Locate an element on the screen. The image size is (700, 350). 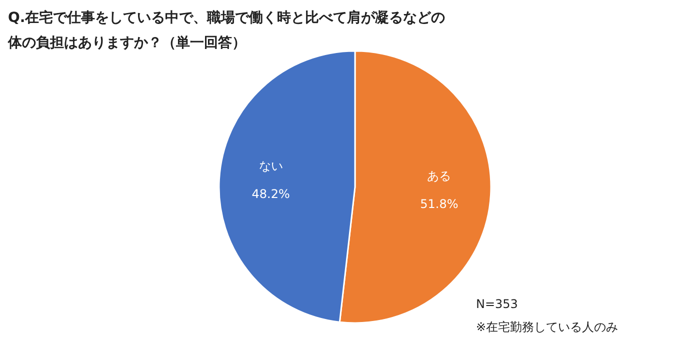
data-label: 51.8% is located at coordinates (439, 203).